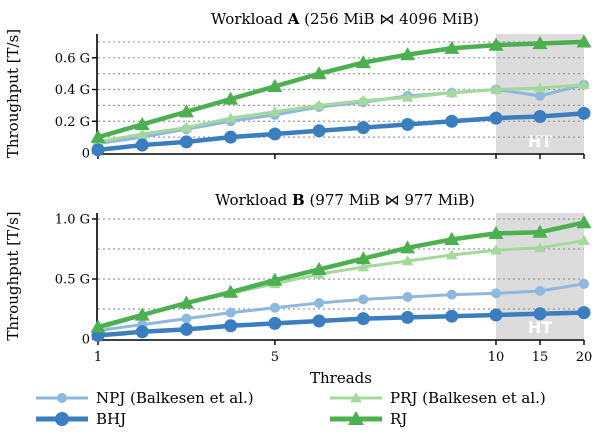  Describe the element at coordinates (341, 378) in the screenshot. I see `x-axis-title: Threads` at that location.